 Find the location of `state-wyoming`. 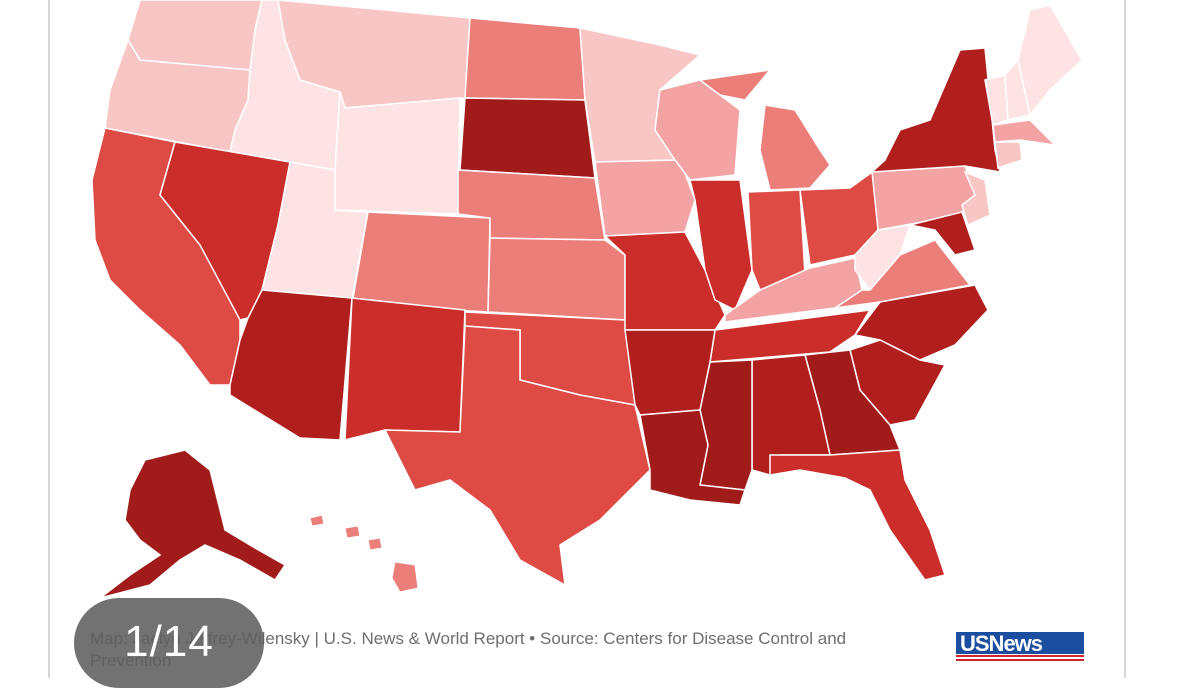

state-wyoming is located at coordinates (397, 153).